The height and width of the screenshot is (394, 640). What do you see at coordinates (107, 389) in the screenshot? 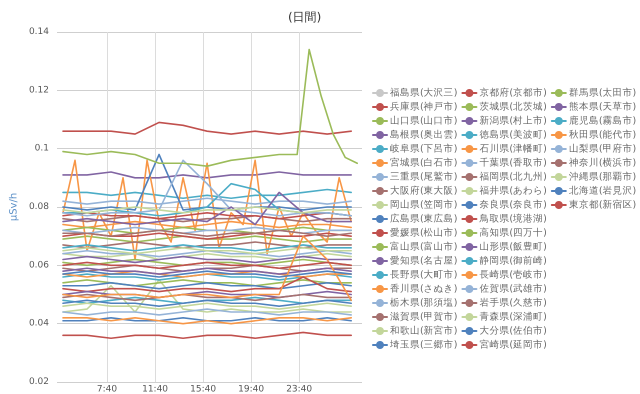
I see `x-tick-label: 7:40` at bounding box center [107, 389].